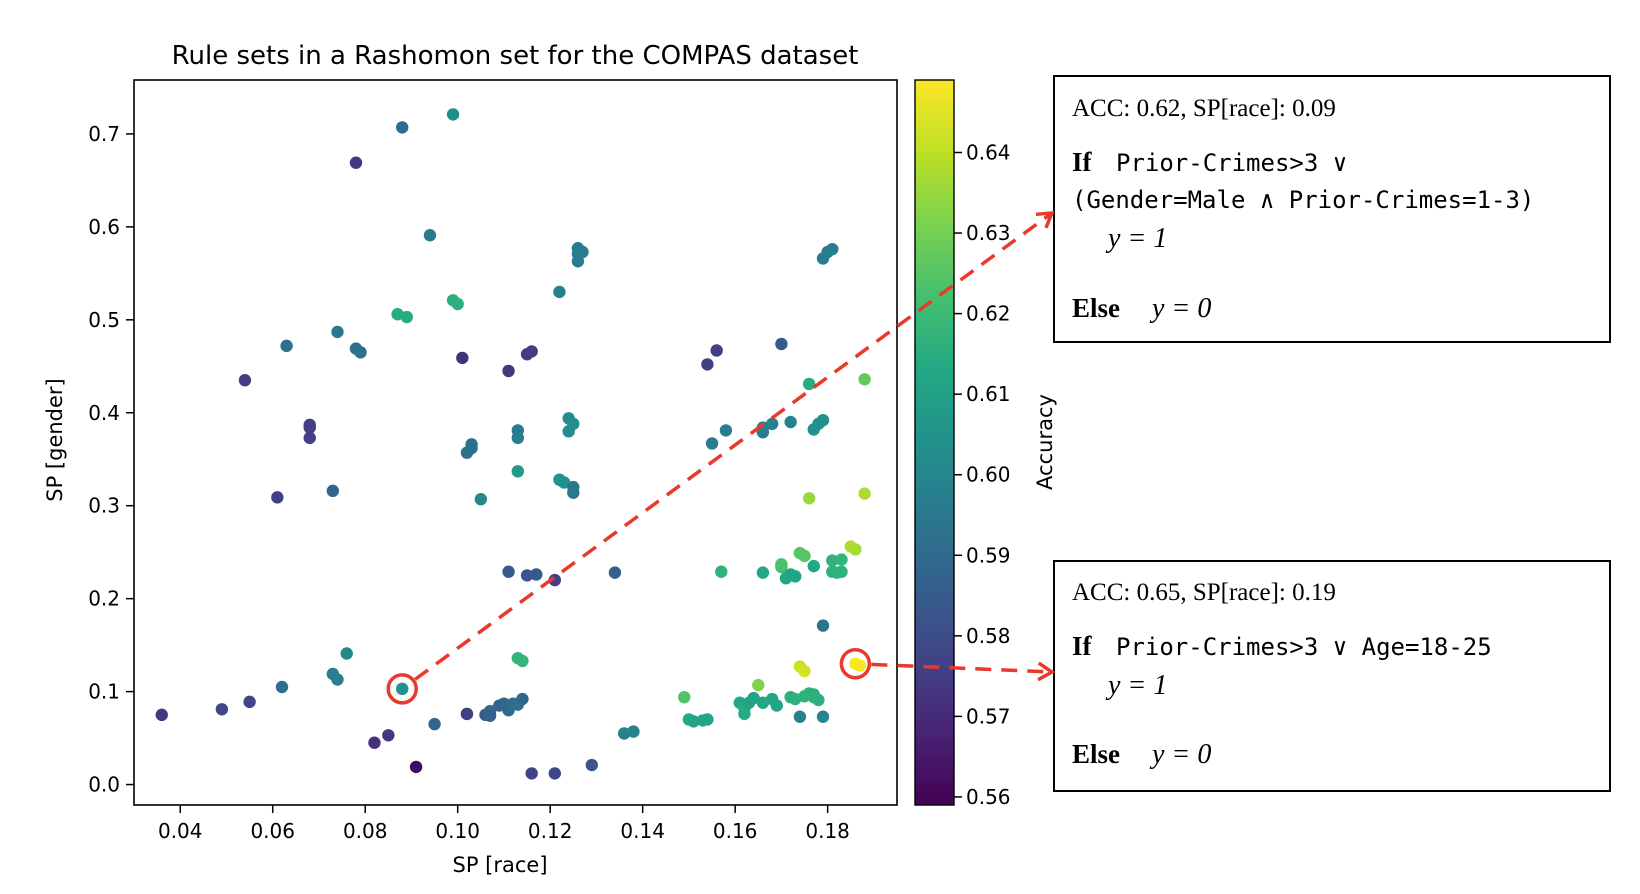 The height and width of the screenshot is (894, 1640). Describe the element at coordinates (827, 831) in the screenshot. I see `x-tick-label: 0.18` at that location.